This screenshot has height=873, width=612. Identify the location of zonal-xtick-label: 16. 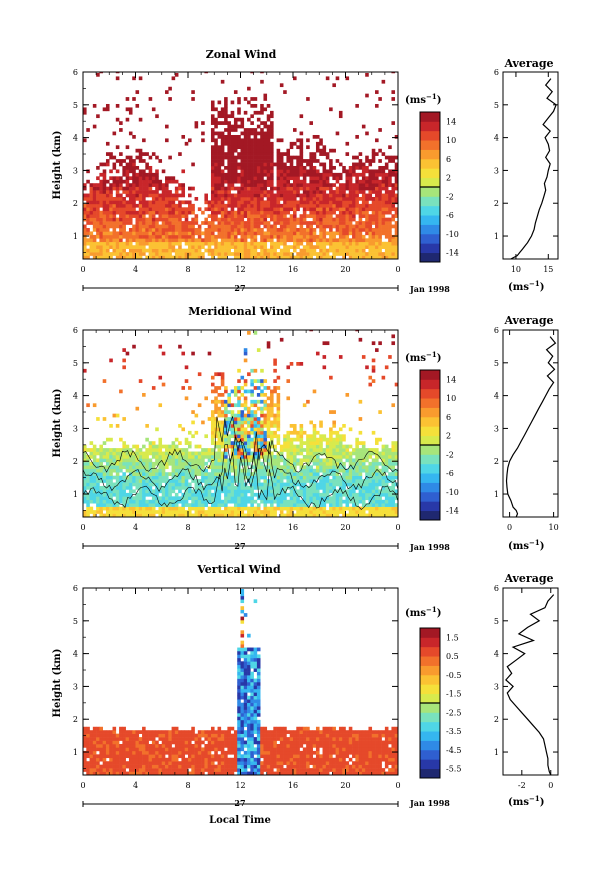
(293, 269).